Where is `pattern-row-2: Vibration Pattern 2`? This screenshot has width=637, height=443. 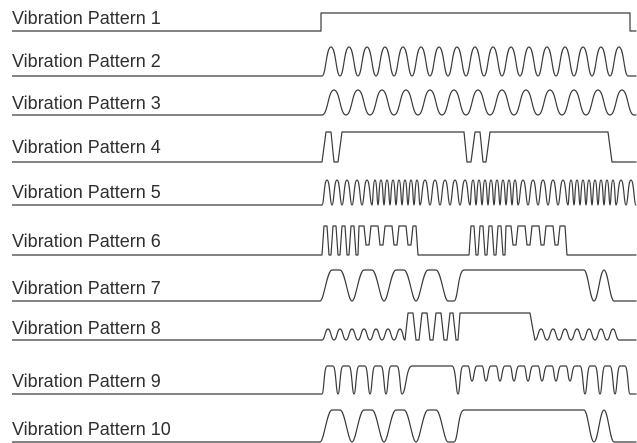 pattern-row-2: Vibration Pattern 2 is located at coordinates (324, 61).